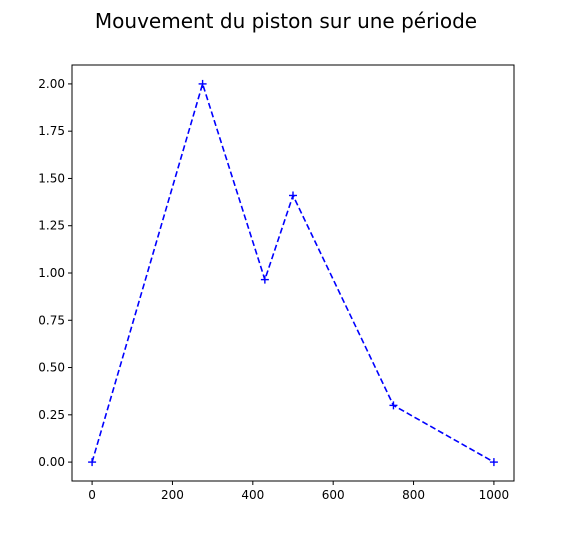  I want to click on x-tick-label: 400, so click(252, 495).